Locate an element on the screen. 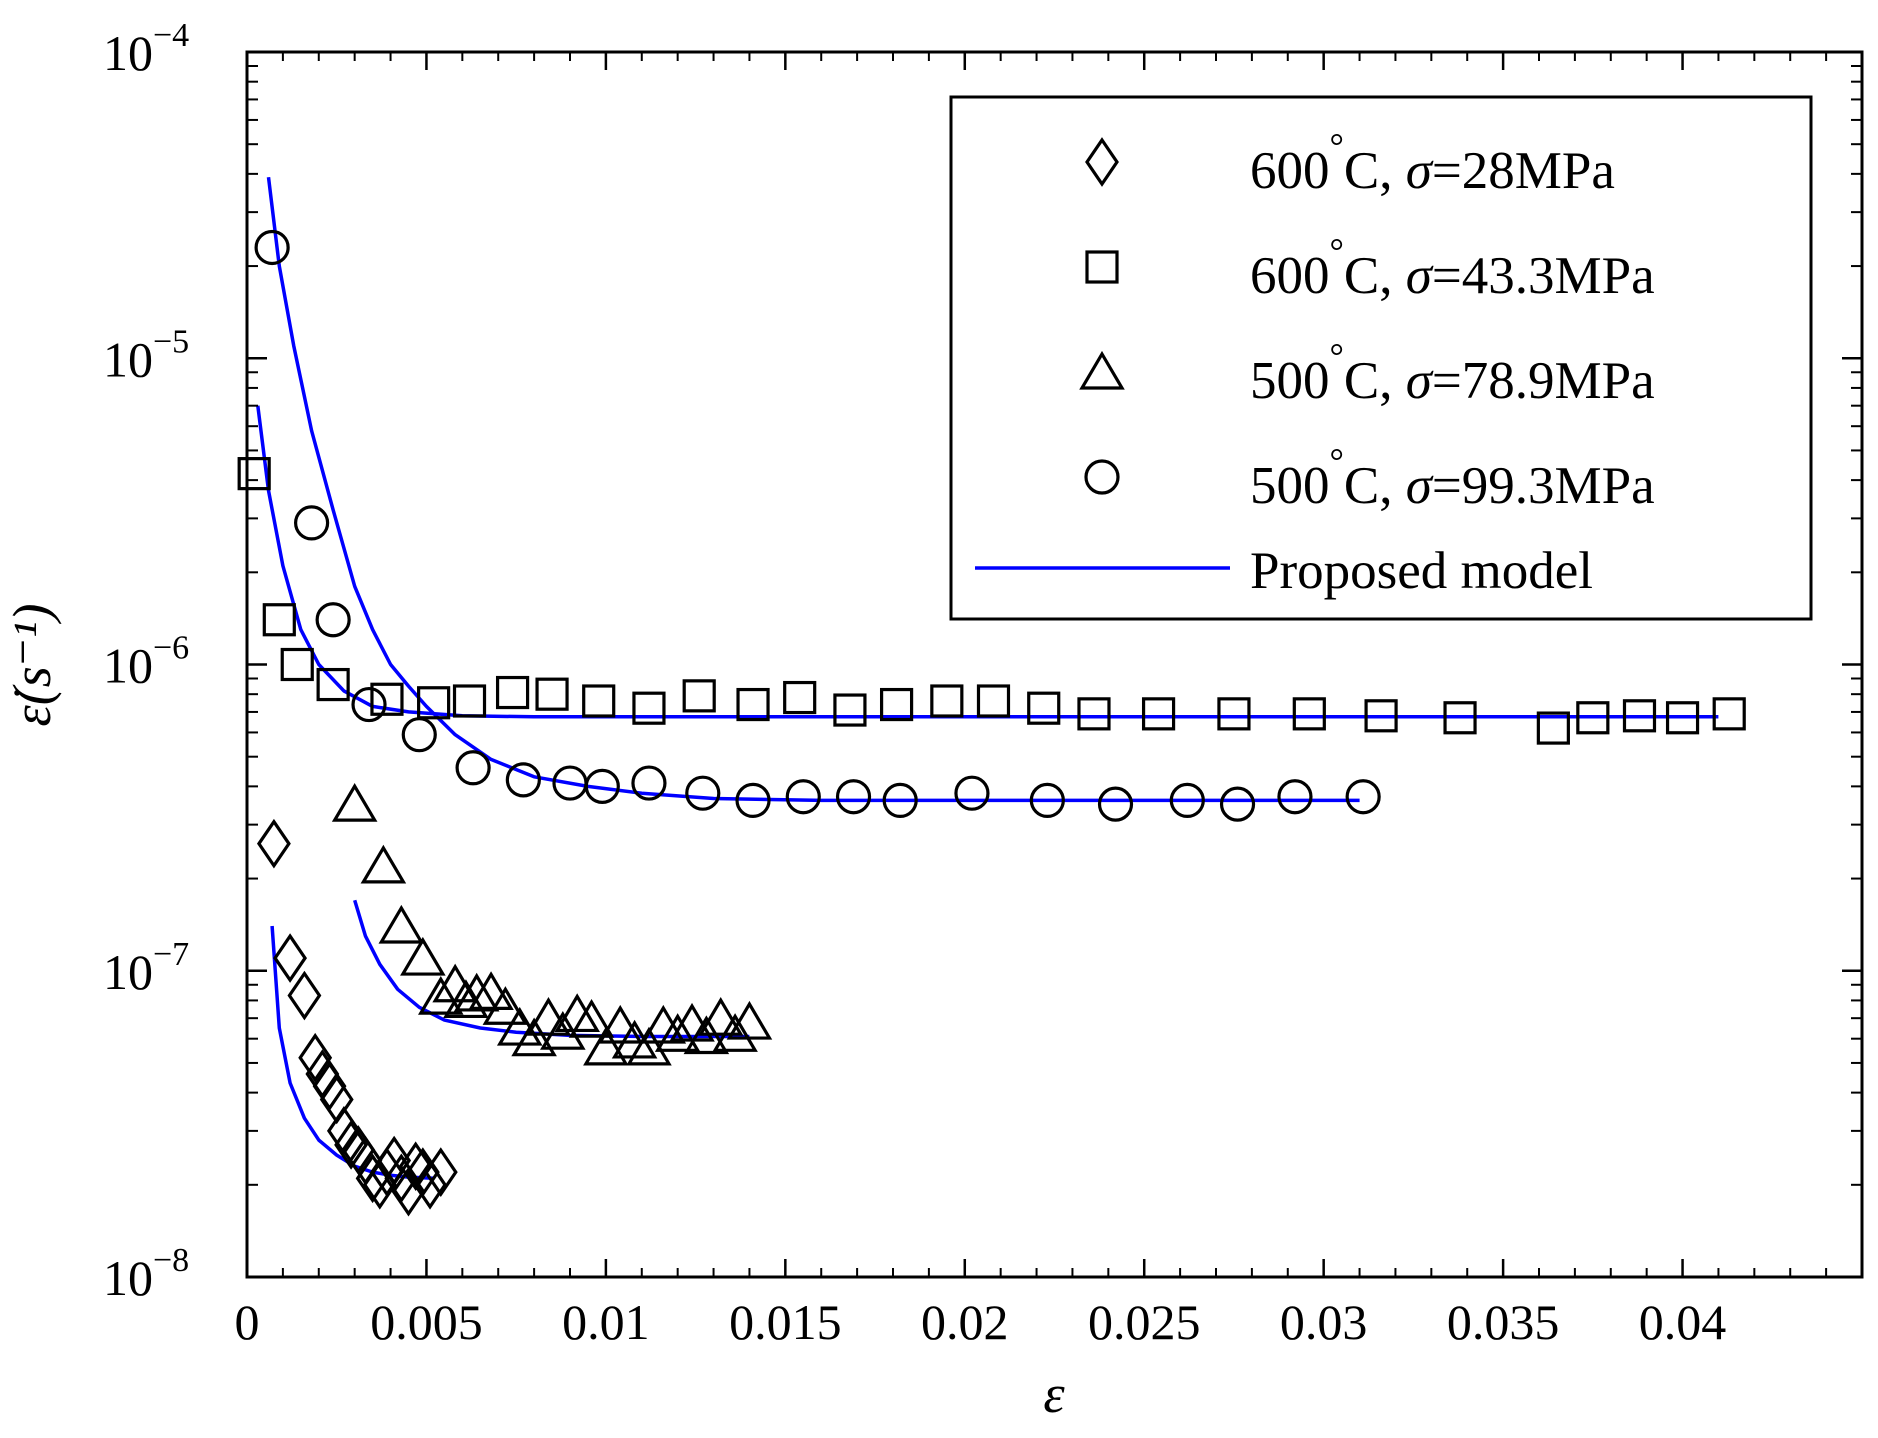  legend-label: 500°C, σ=99.3MPa is located at coordinates (1452, 478).